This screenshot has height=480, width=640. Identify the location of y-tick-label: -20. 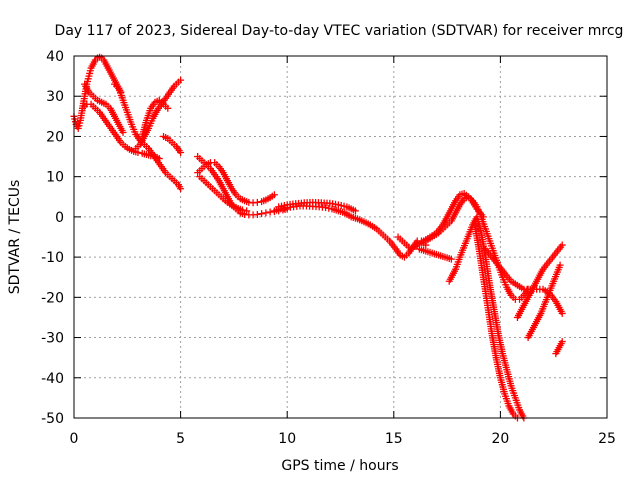
(52, 298).